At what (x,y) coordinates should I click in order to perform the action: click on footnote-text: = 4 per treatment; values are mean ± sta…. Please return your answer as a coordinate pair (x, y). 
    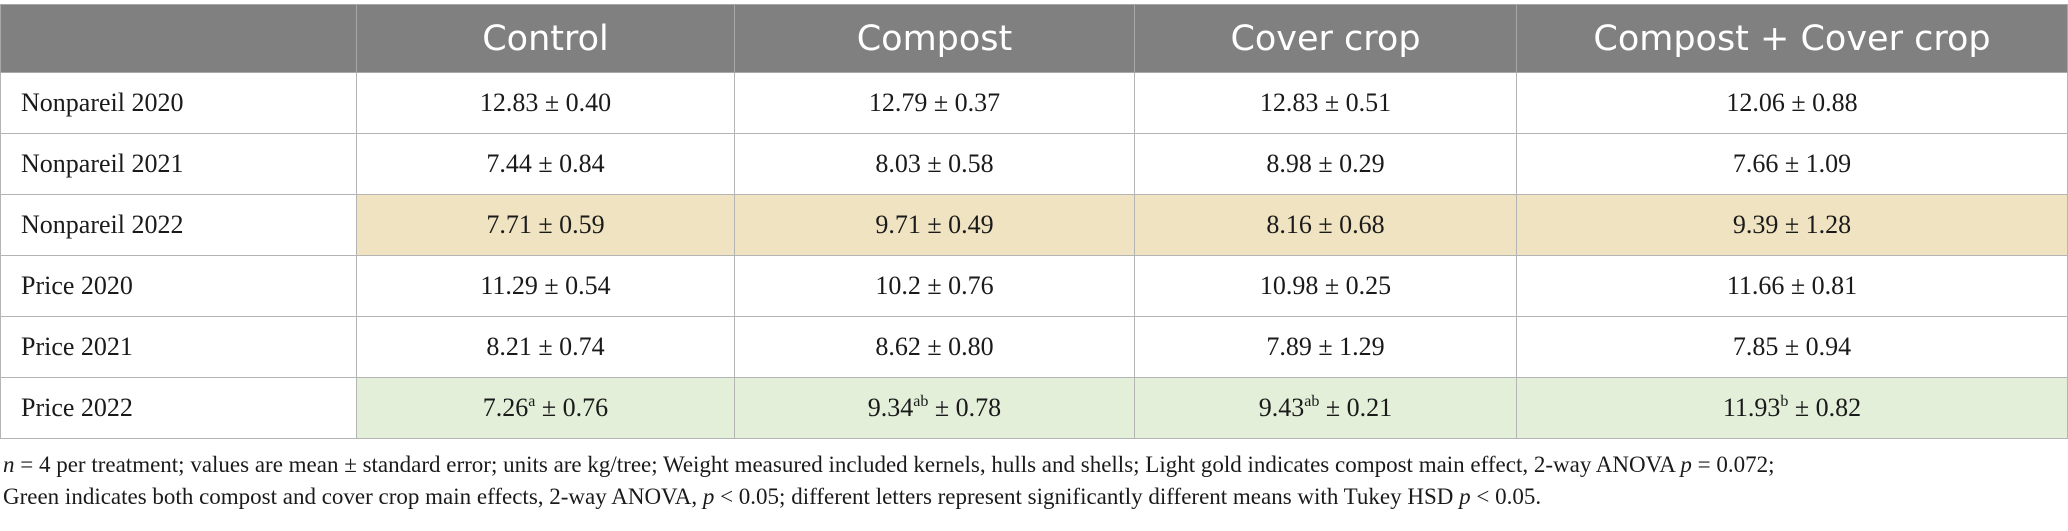
    Looking at the image, I should click on (847, 464).